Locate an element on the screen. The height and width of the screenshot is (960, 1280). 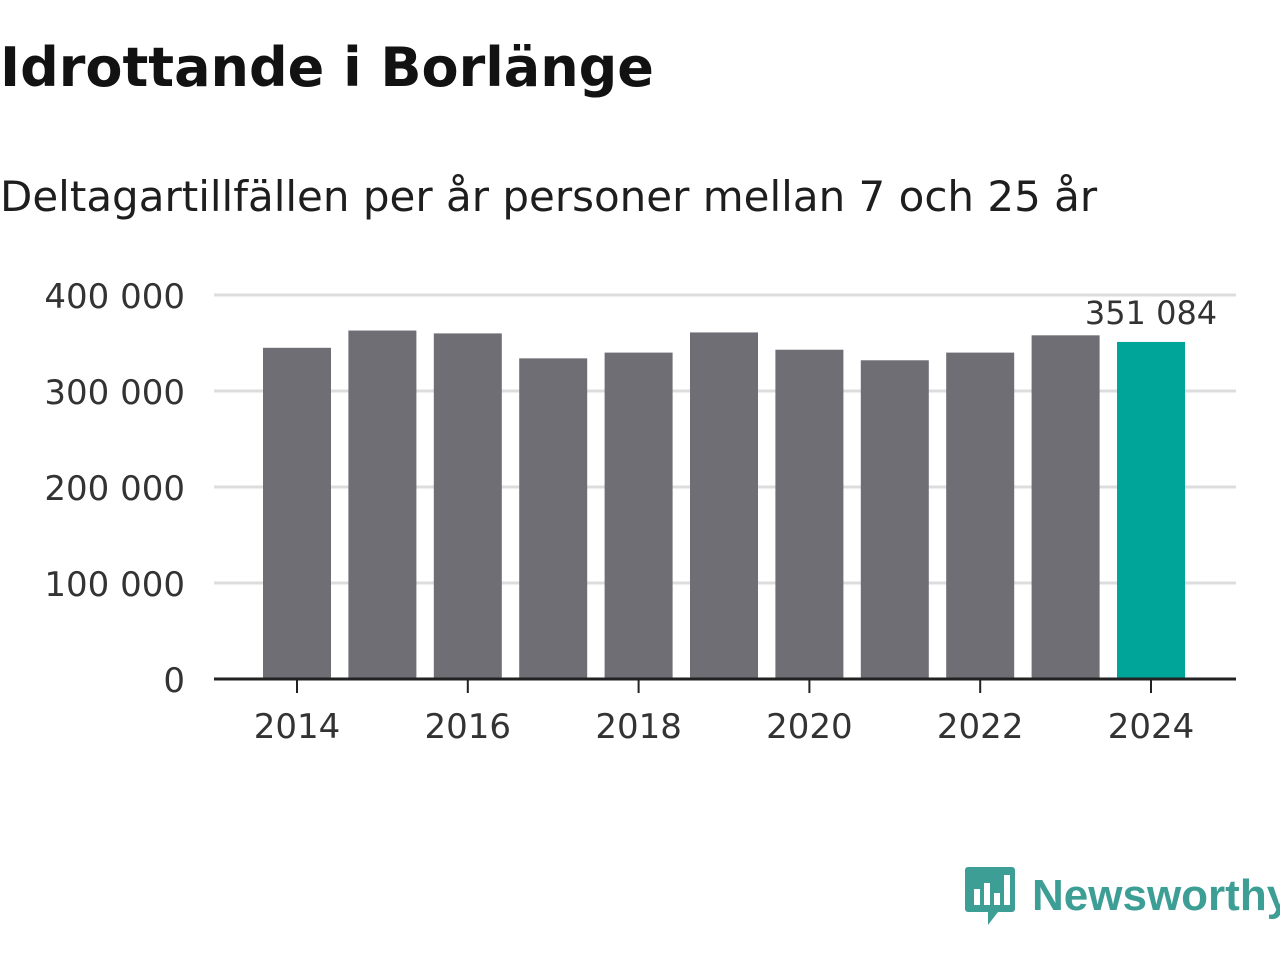
newsworthy-brand: Newsworthy is located at coordinates (1122, 896).